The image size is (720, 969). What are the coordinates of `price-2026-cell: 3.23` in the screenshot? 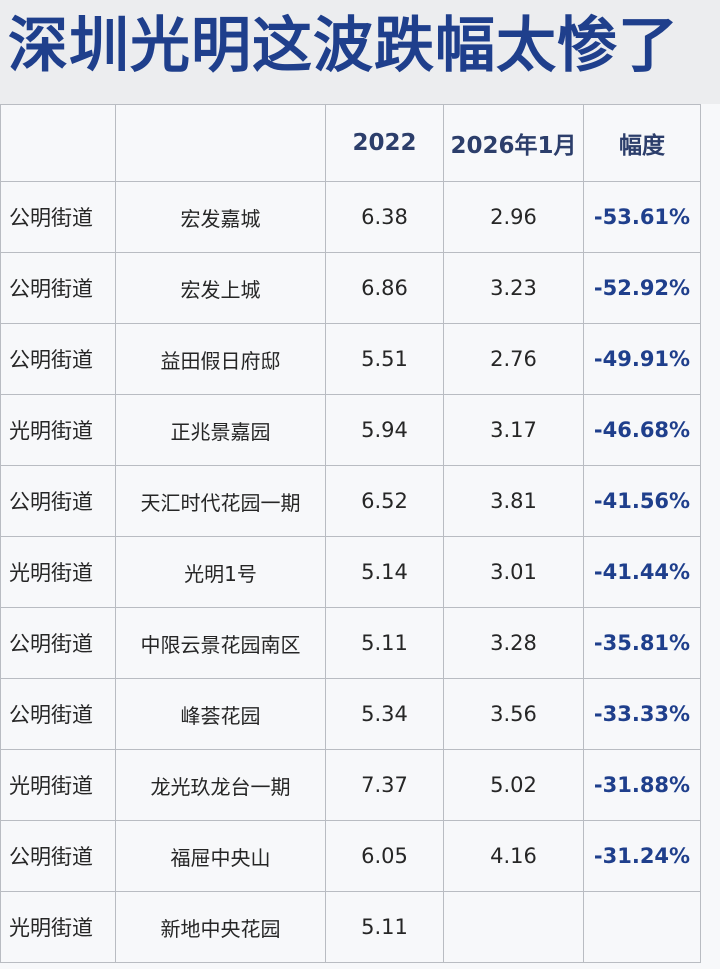 It's located at (513, 288).